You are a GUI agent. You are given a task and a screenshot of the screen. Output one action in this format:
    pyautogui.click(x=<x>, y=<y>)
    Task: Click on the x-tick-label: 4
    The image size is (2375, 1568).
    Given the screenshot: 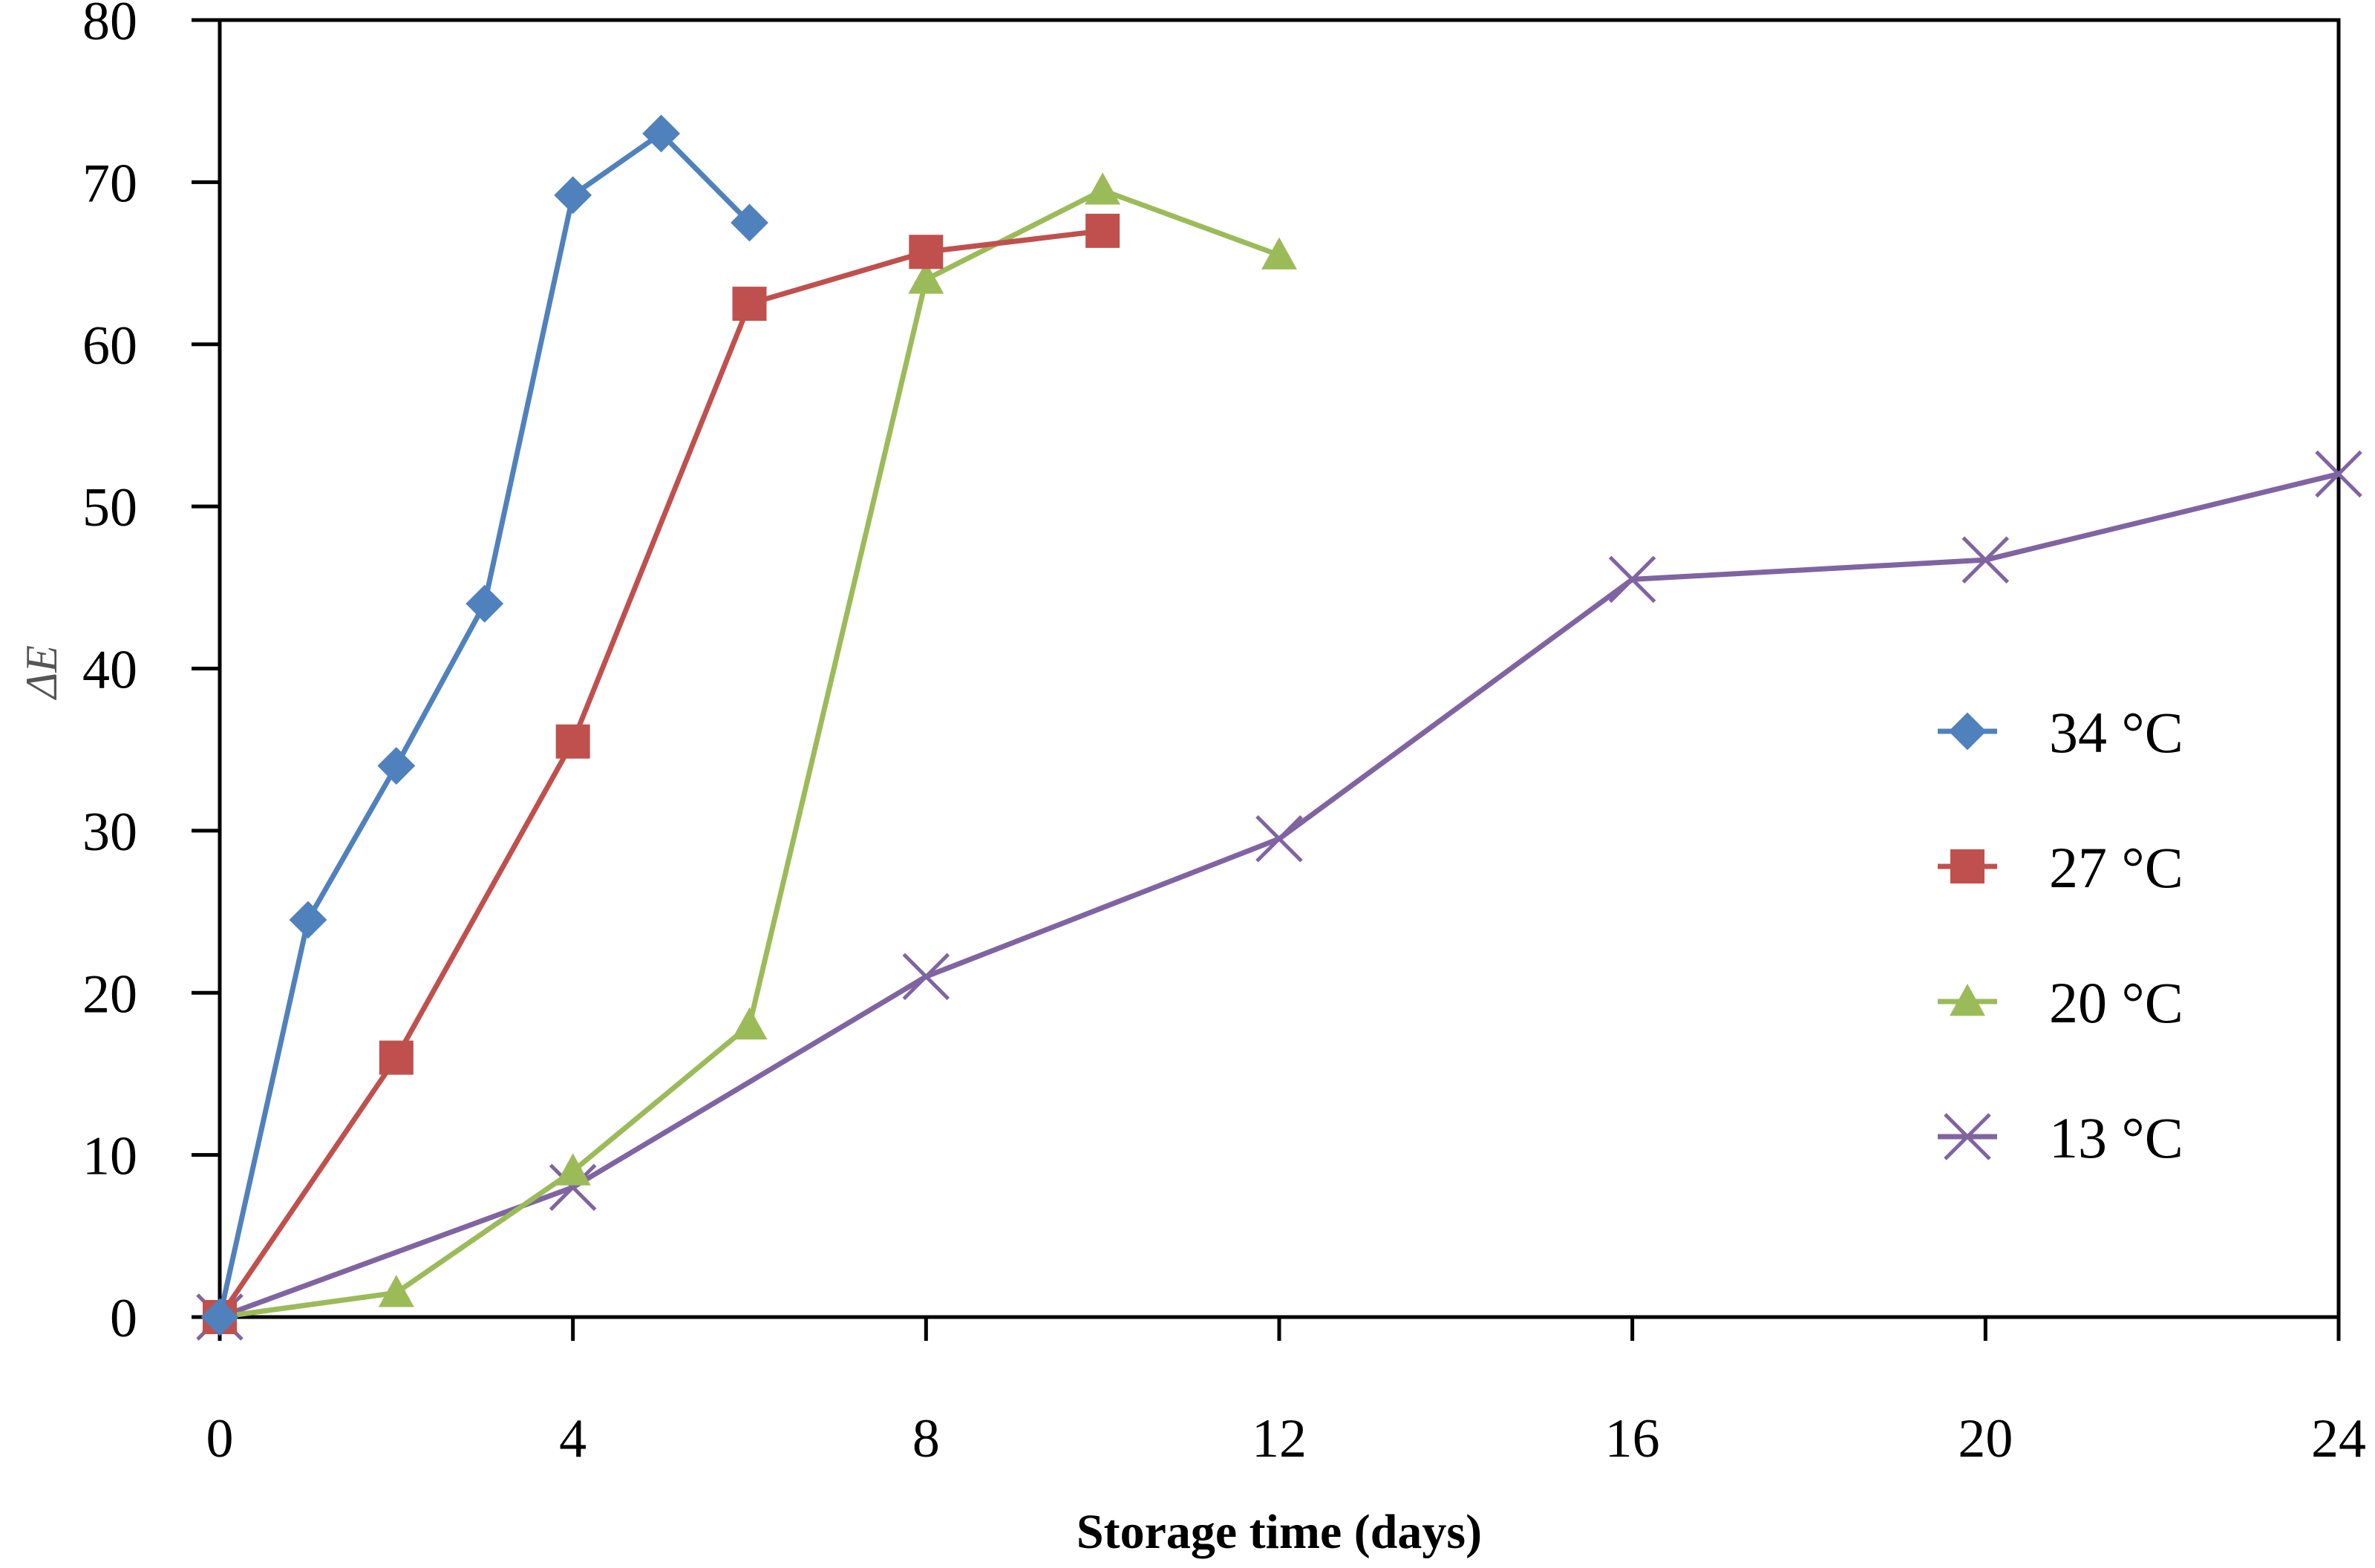 What is the action you would take?
    pyautogui.click(x=573, y=1438)
    